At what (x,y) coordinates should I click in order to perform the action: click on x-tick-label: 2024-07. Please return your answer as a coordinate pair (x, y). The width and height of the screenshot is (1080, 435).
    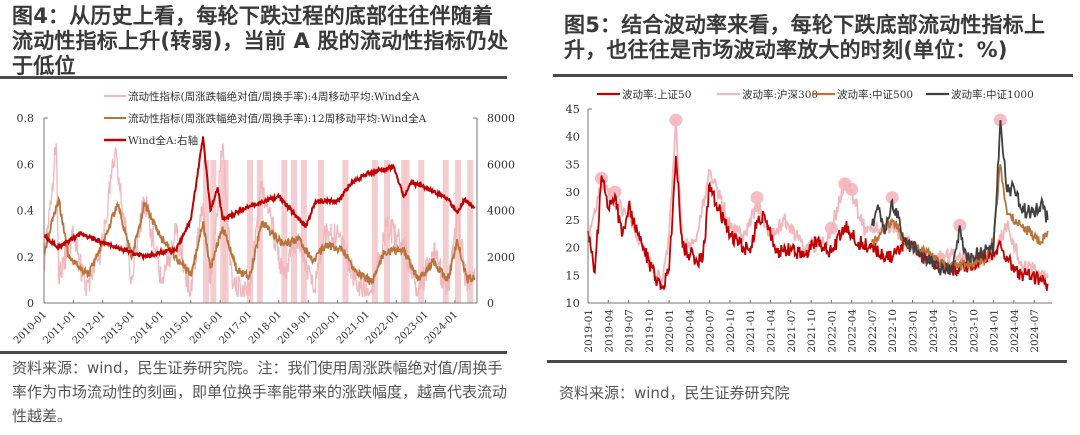
    Looking at the image, I should click on (1035, 331).